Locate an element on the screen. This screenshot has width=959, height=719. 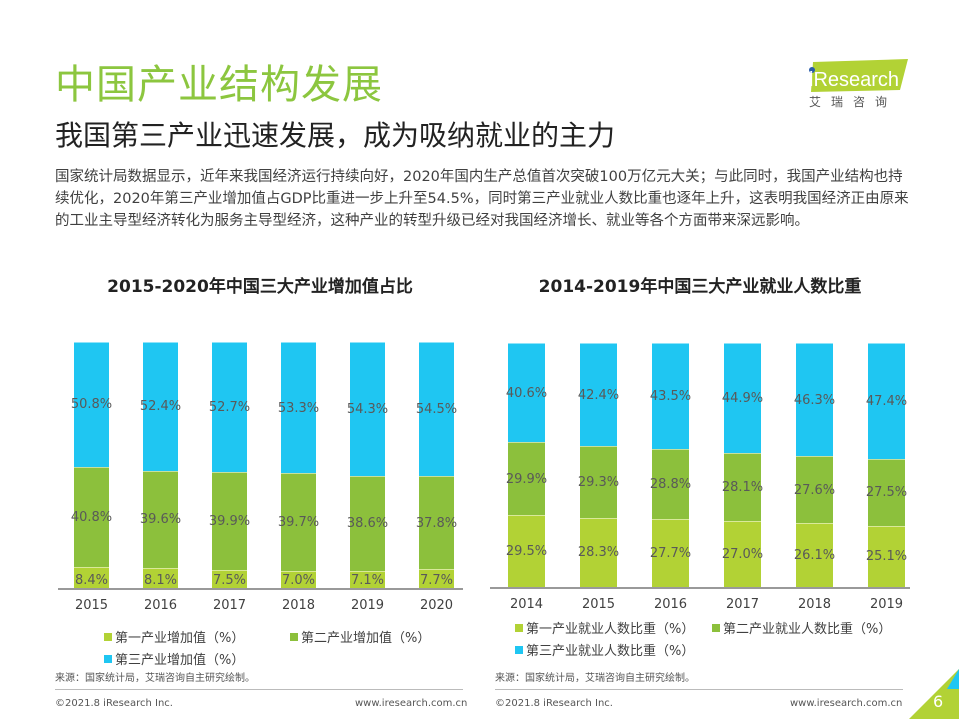
bar-segment: 27.7% is located at coordinates (670, 553).